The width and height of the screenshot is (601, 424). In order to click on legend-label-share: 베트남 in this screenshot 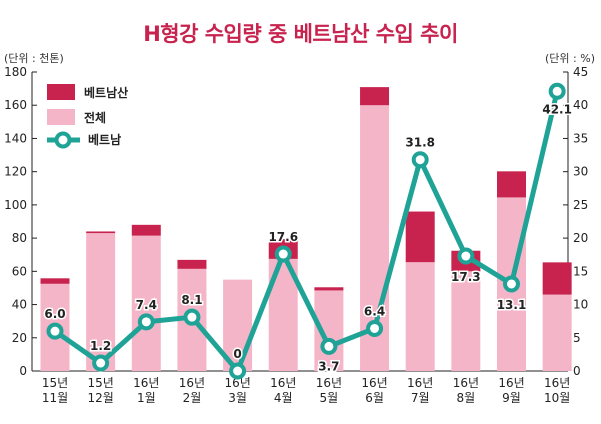, I will do `click(104, 139)`.